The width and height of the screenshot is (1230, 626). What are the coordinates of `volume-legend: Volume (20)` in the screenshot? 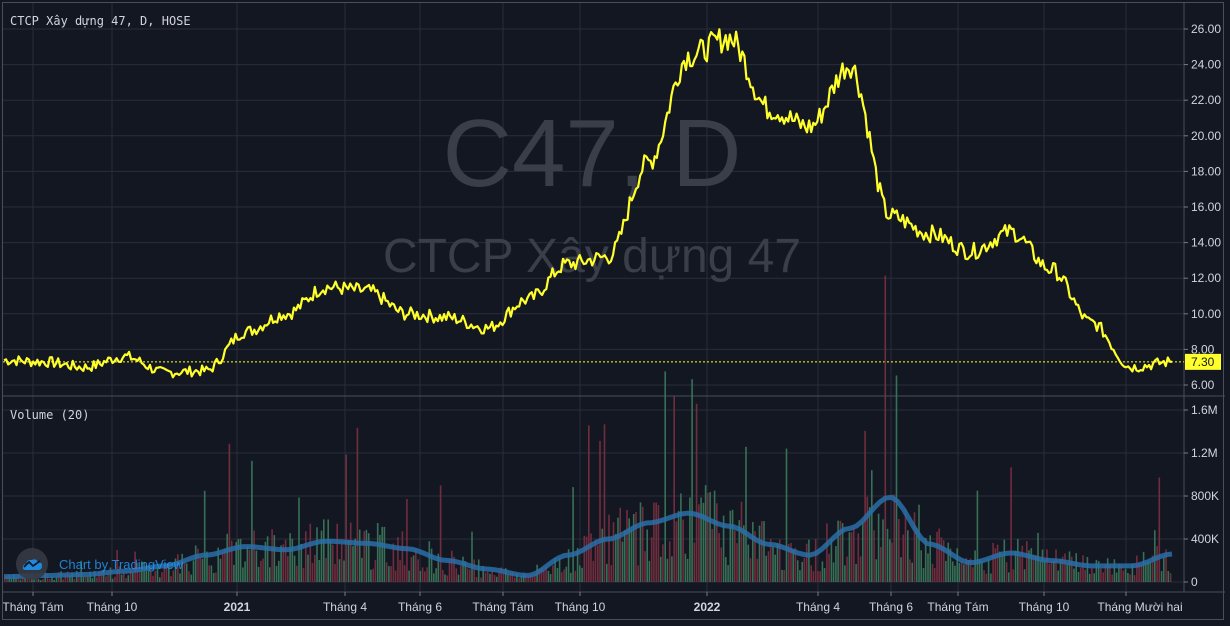 It's located at (50, 415).